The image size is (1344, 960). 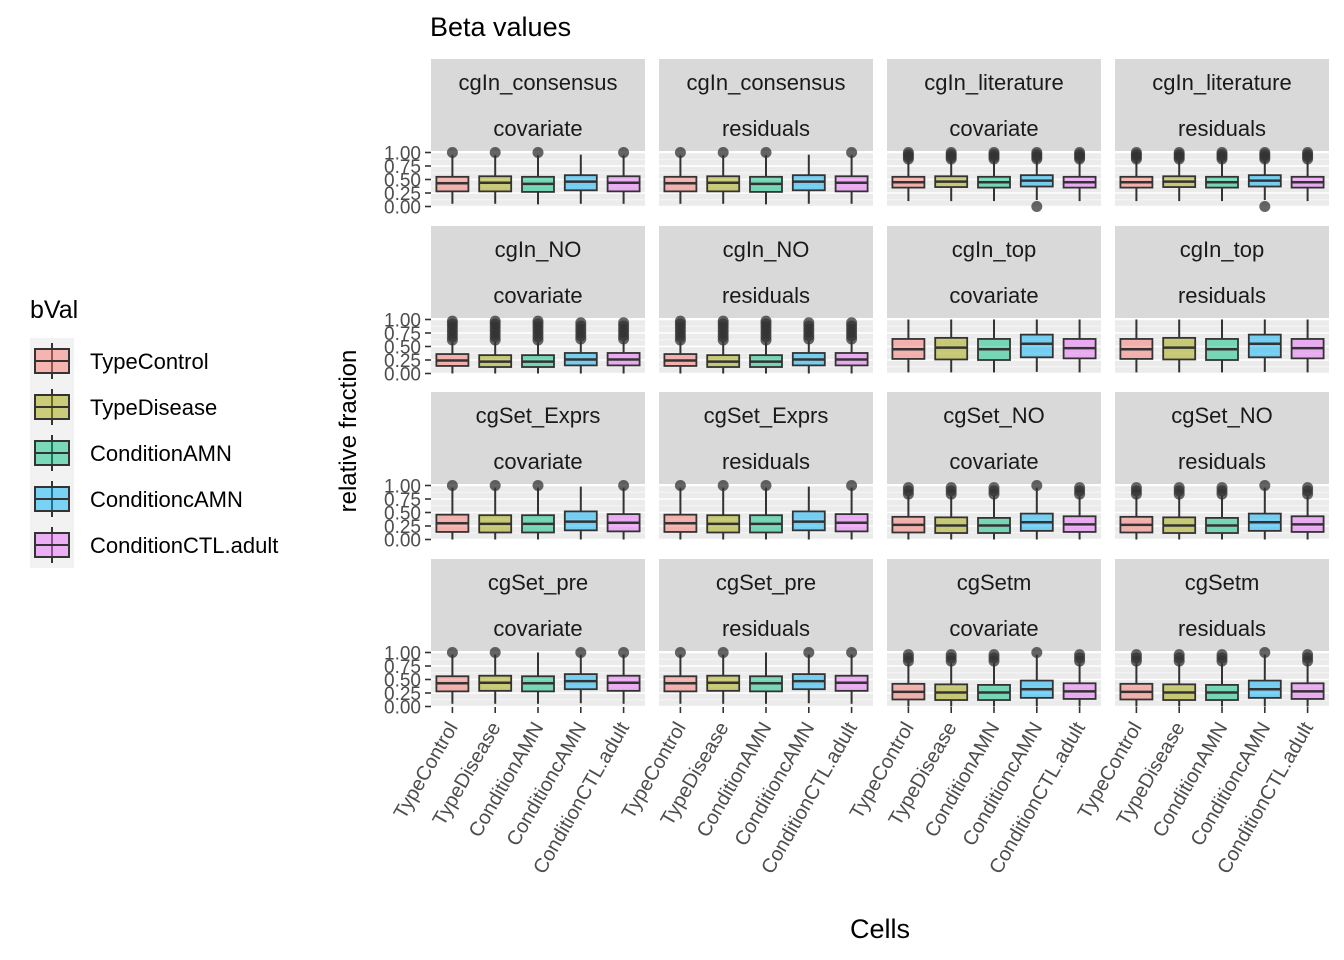 I want to click on chart-title: Beta values, so click(x=500, y=27).